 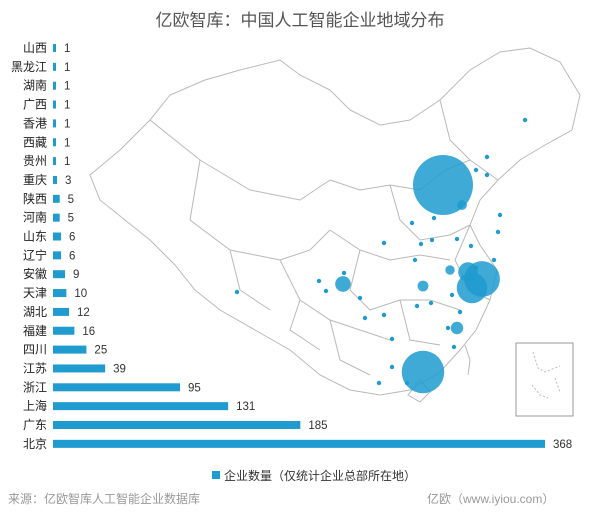 I want to click on category-label: 北京, so click(x=35, y=444).